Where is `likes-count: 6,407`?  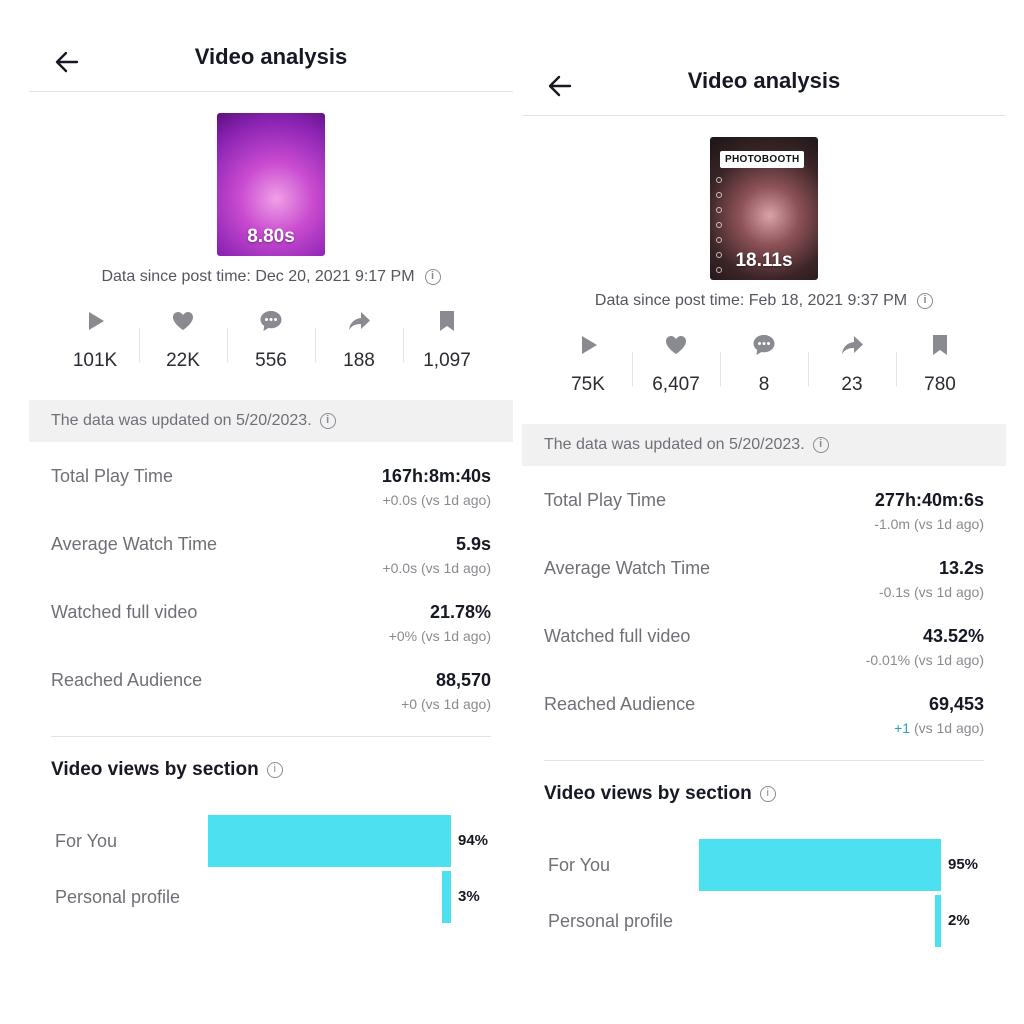 likes-count: 6,407 is located at coordinates (676, 384).